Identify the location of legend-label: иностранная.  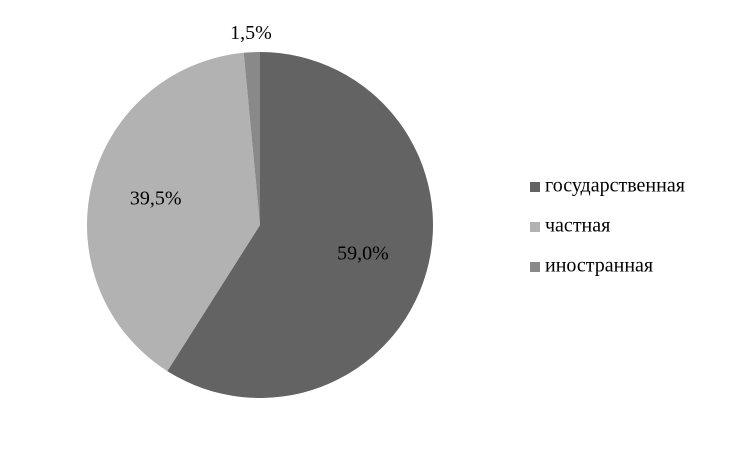
(599, 266).